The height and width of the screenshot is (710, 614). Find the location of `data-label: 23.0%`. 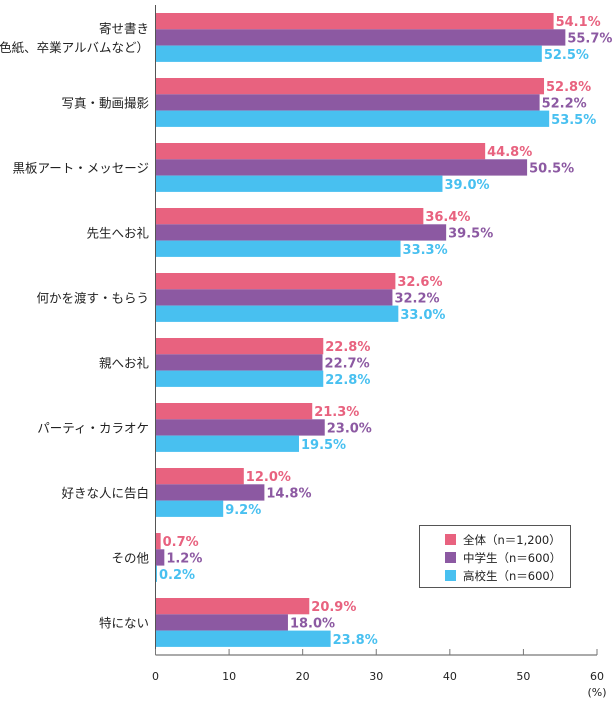

data-label: 23.0% is located at coordinates (349, 428).